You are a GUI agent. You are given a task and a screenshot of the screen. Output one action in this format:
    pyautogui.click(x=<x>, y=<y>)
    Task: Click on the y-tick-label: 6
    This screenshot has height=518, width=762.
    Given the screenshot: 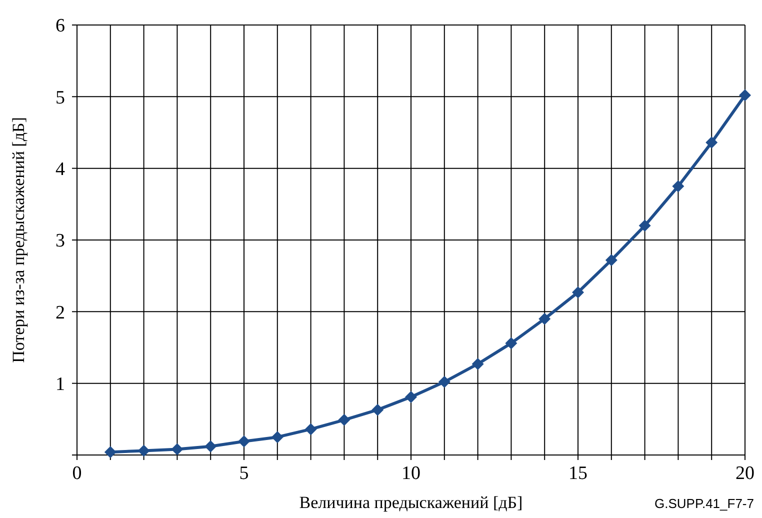 What is the action you would take?
    pyautogui.click(x=60, y=26)
    